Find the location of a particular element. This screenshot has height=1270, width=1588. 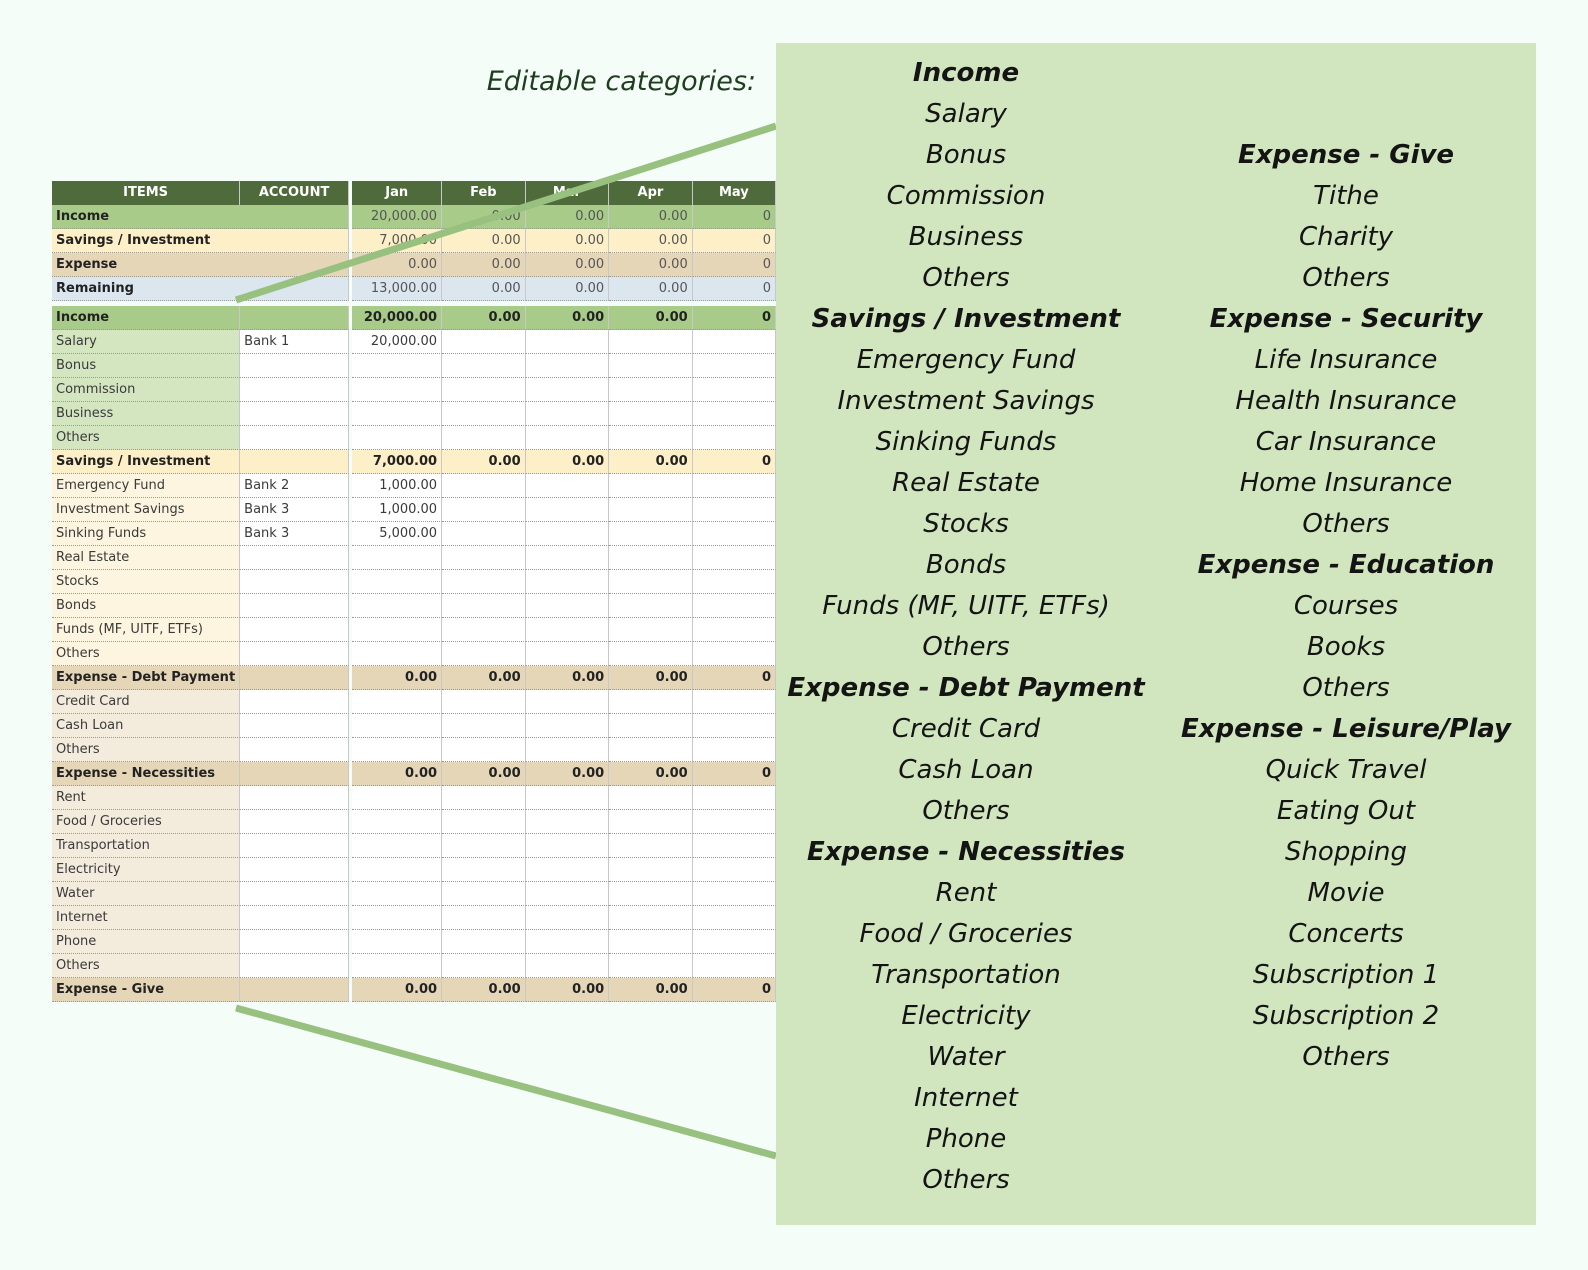

item-name-cell: Real Estate is located at coordinates (146, 558).